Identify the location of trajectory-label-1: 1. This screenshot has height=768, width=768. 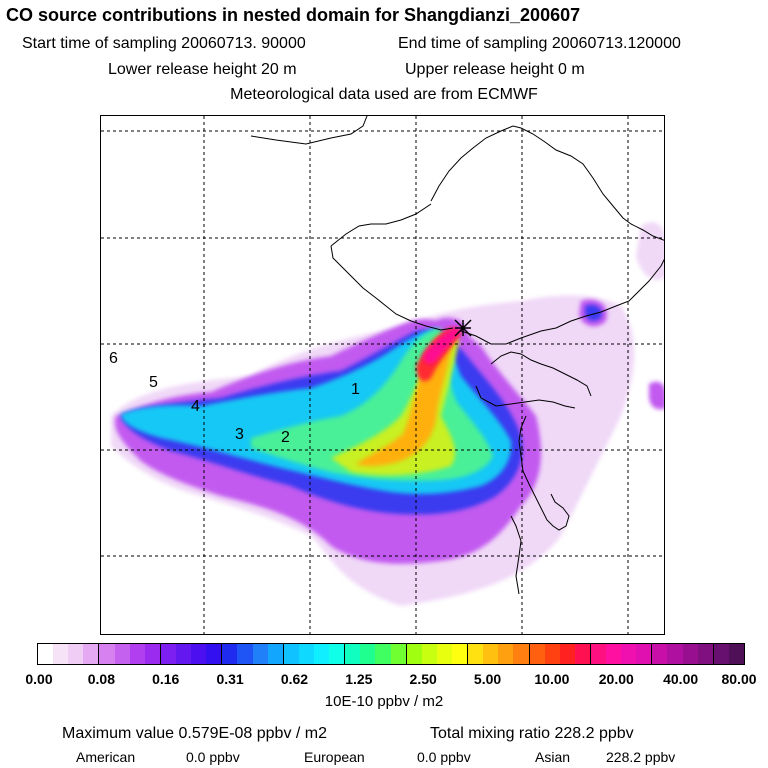
(355, 389).